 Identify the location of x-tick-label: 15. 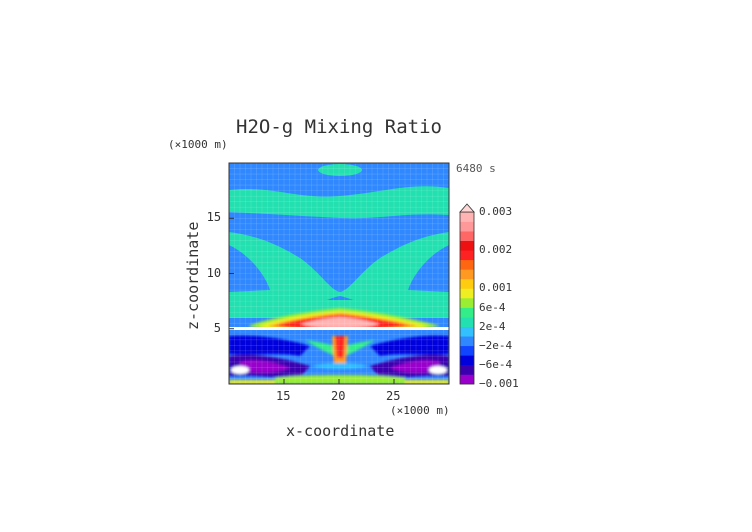
(283, 396).